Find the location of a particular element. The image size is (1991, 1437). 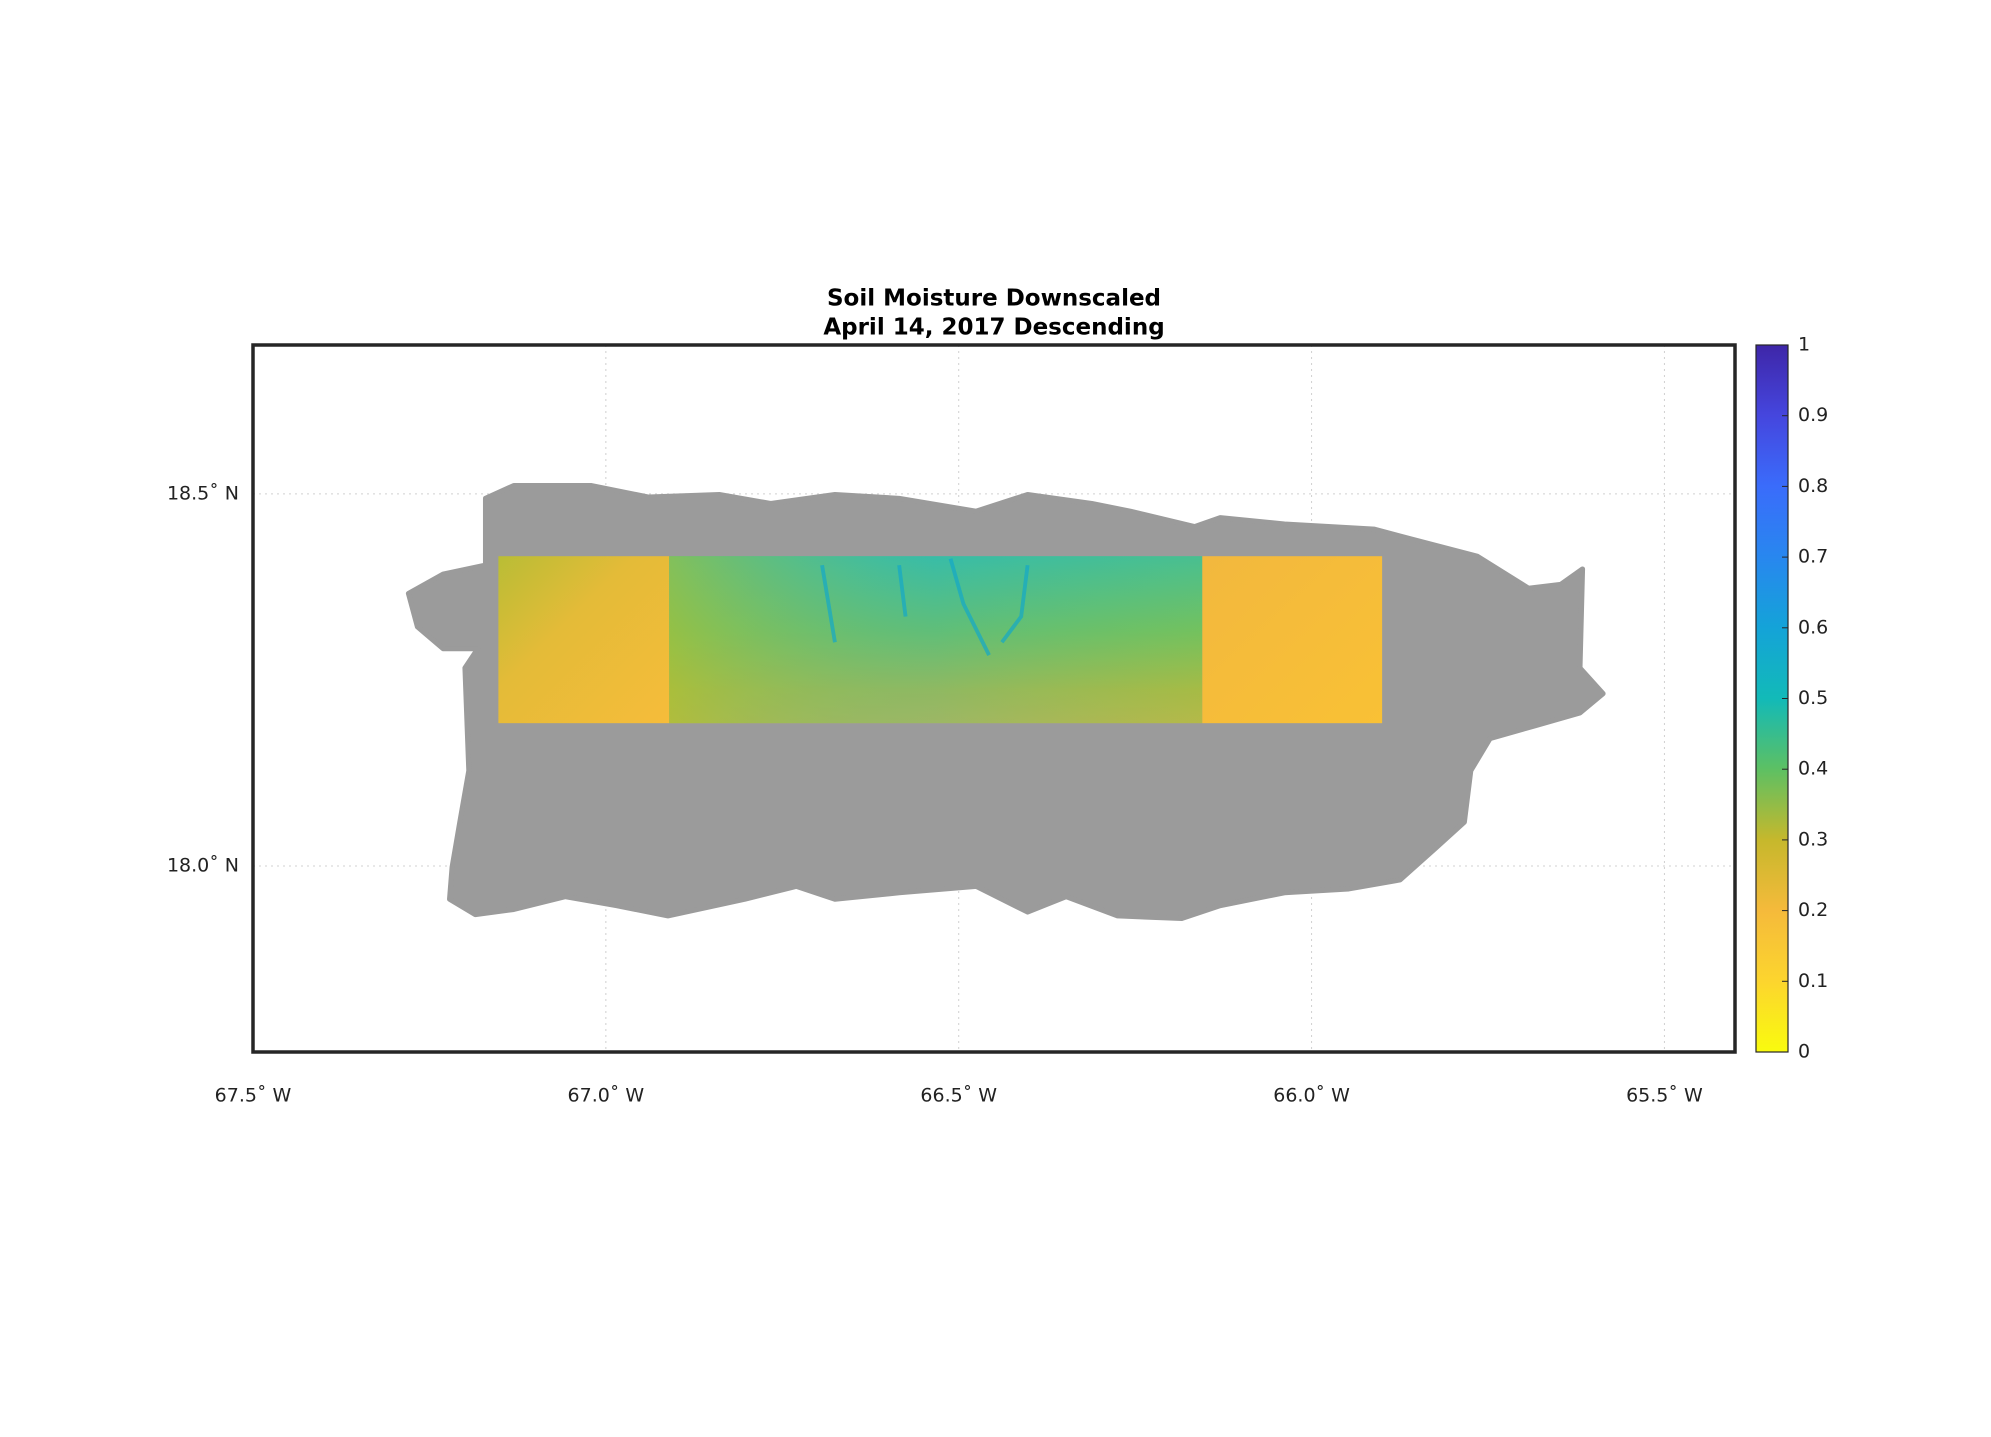

title-line-2: April 14, 2017 Descending is located at coordinates (993, 328).